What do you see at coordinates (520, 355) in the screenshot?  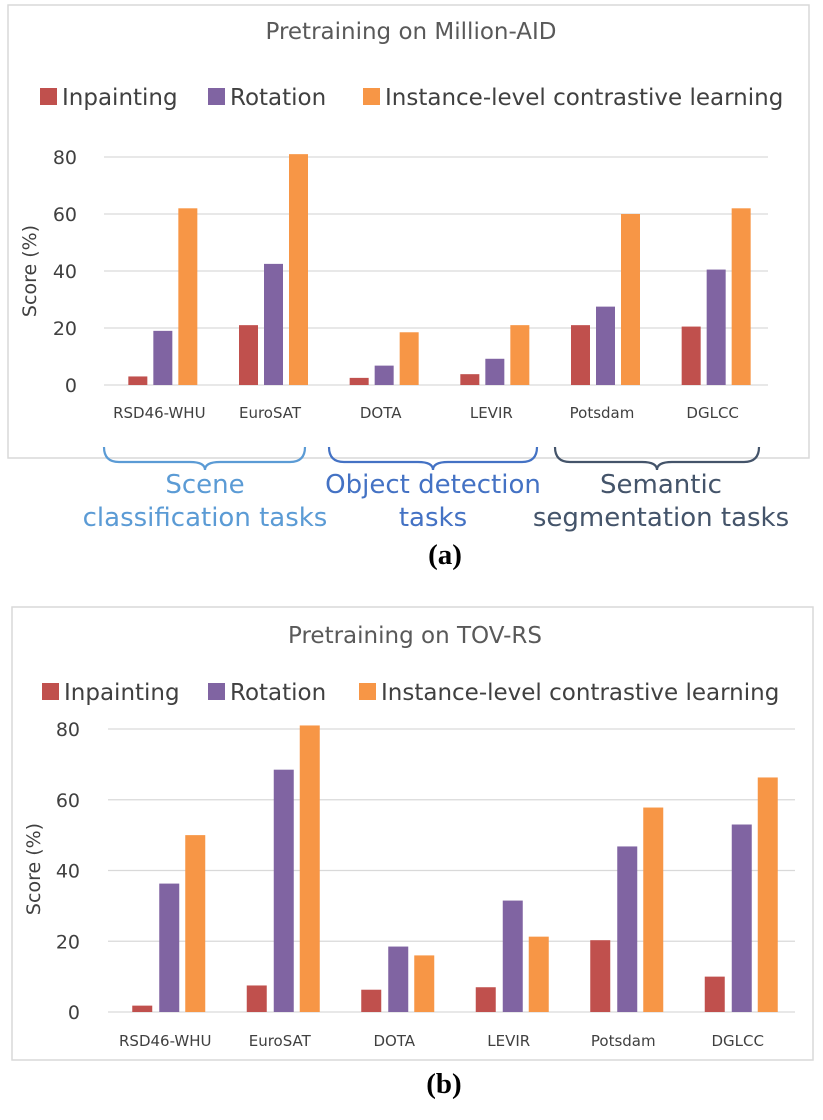 I see `chart-a-bar-contrastive-levir` at bounding box center [520, 355].